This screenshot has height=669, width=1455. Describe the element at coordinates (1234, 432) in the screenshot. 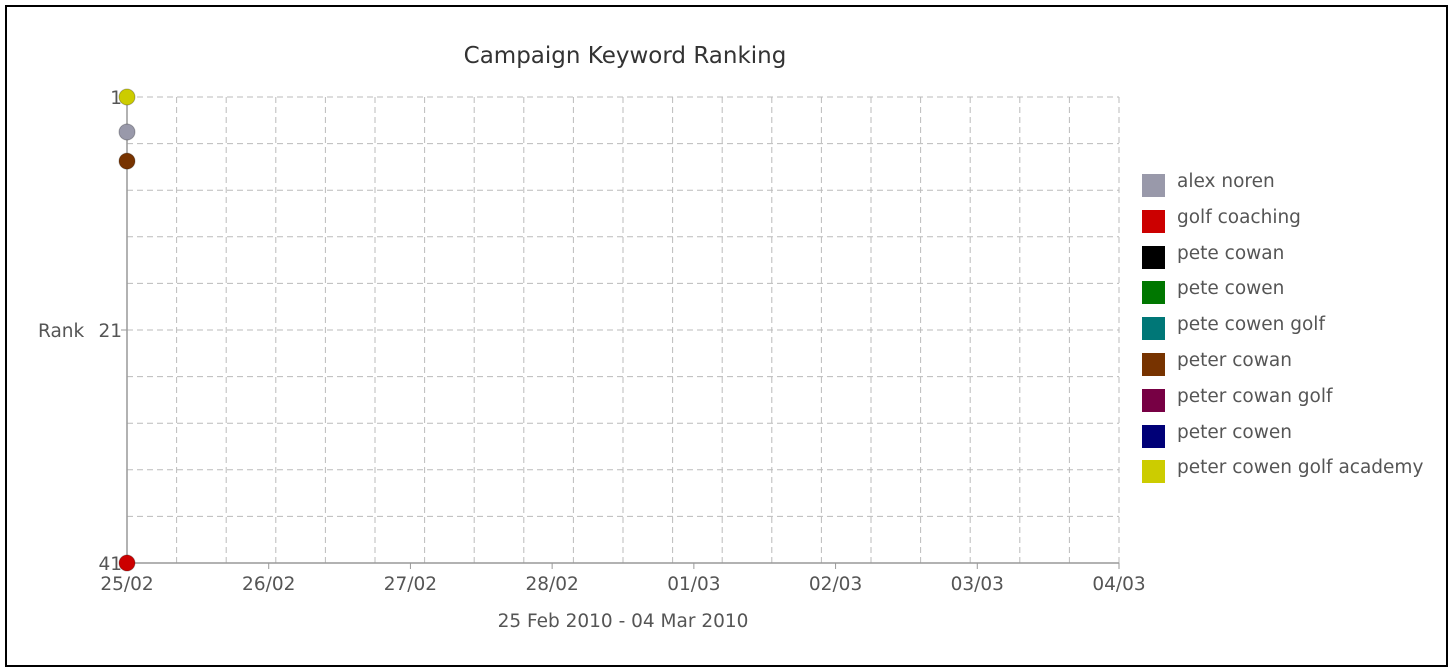

I see `legend-label: peter cowen` at that location.